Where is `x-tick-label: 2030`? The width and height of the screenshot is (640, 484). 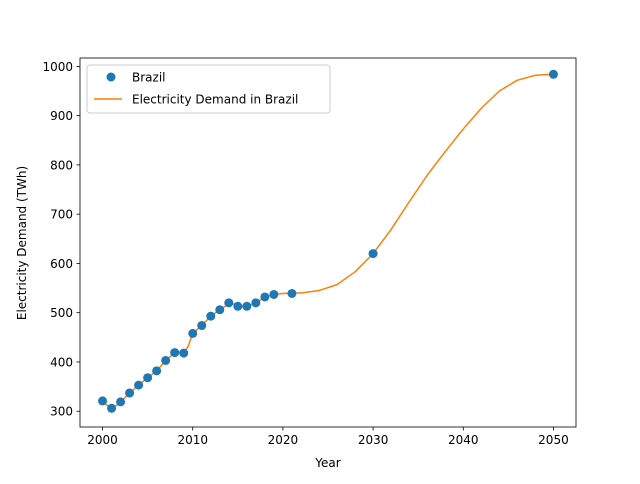 x-tick-label: 2030 is located at coordinates (373, 440).